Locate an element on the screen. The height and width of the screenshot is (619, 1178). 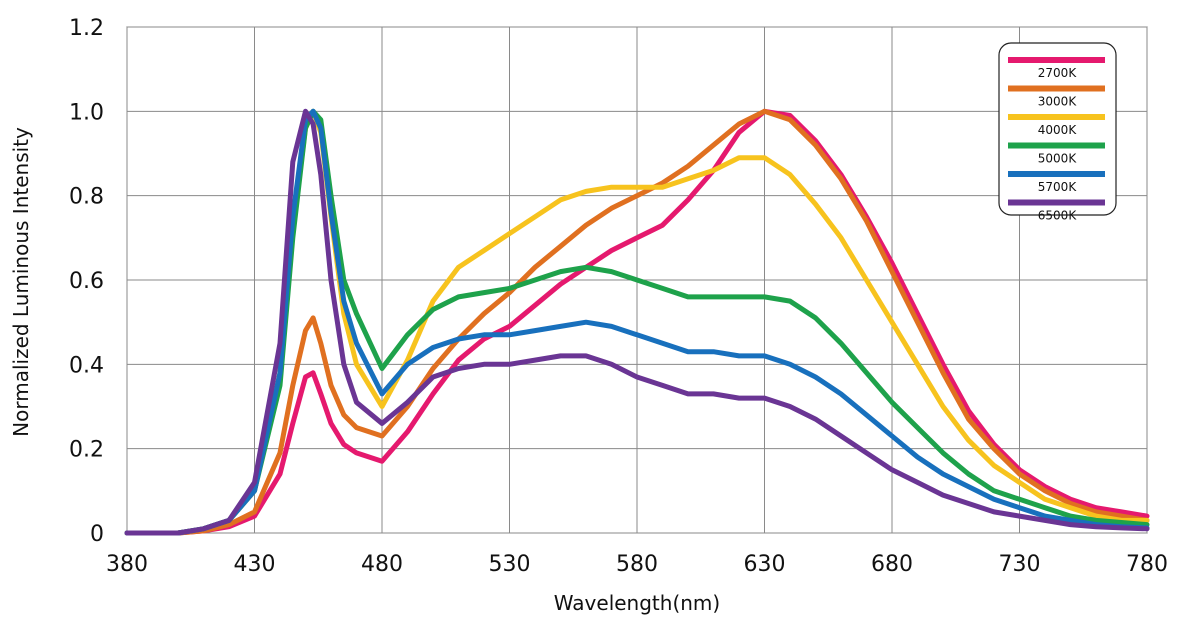
legend-label: 2700K is located at coordinates (1058, 73).